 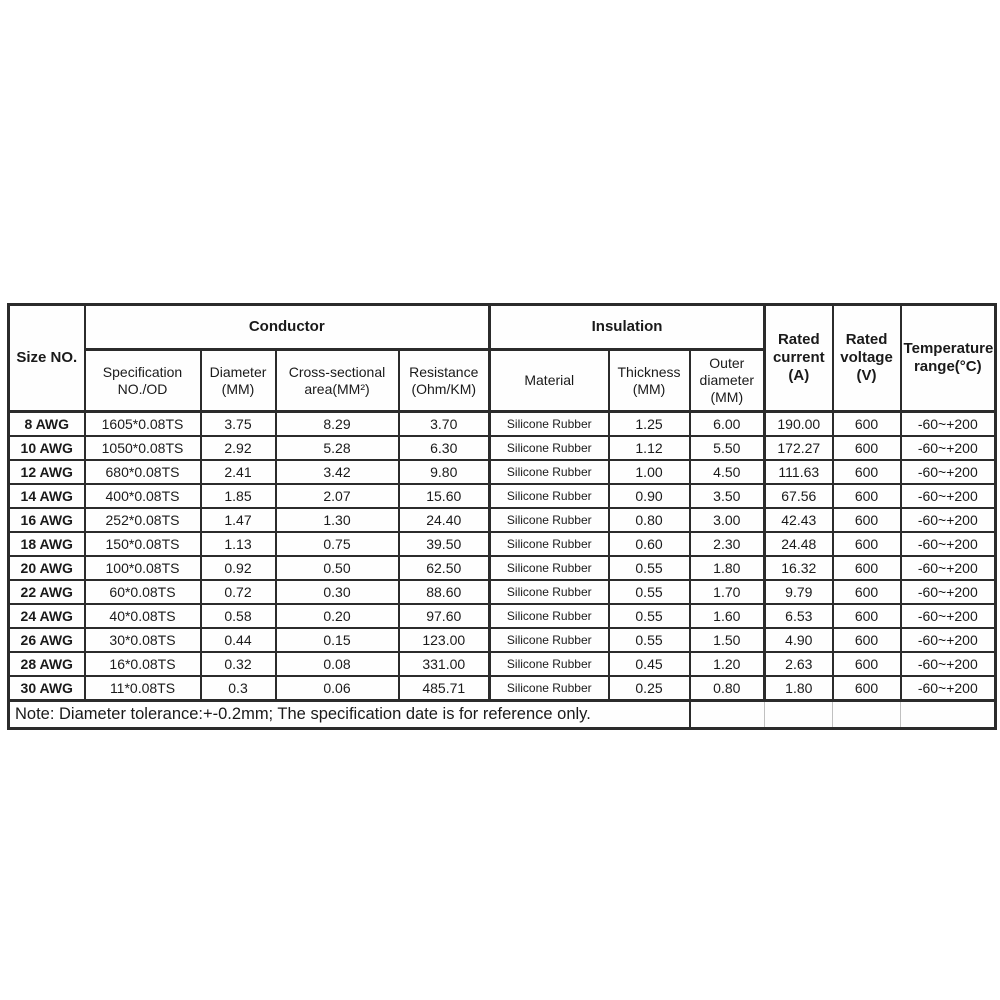 What do you see at coordinates (238, 496) in the screenshot?
I see `table-cell: 1.85` at bounding box center [238, 496].